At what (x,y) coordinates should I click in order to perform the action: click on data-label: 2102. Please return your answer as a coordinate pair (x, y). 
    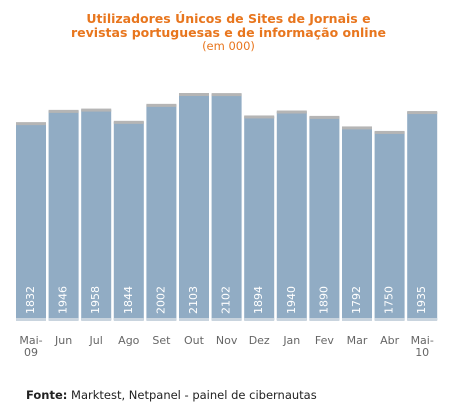
    Looking at the image, I should click on (226, 300).